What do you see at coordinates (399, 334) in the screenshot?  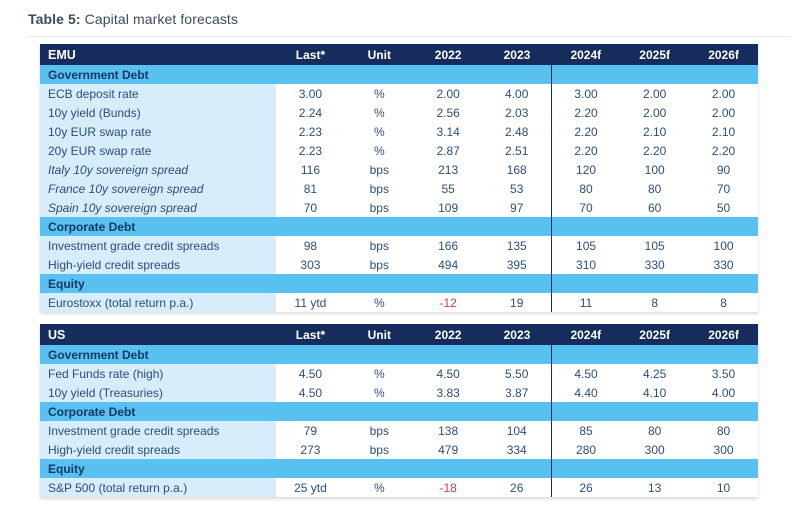 I see `us-header-row: US Last* Unit 2022 2023 2024f 2025f 2026f` at bounding box center [399, 334].